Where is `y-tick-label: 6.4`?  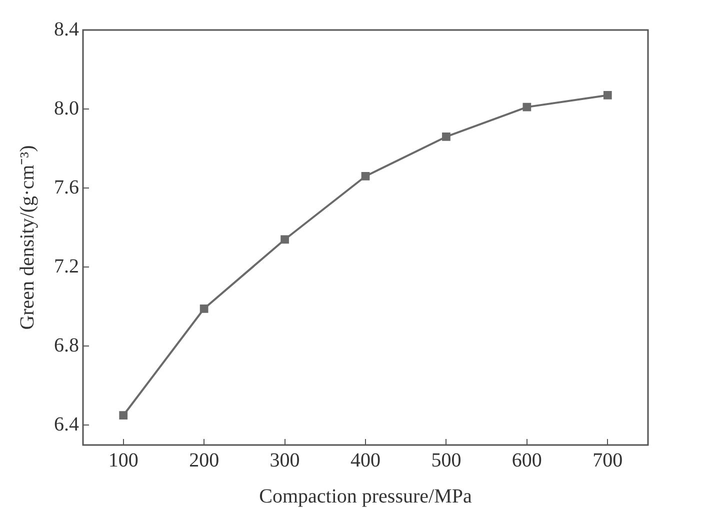
y-tick-label: 6.4 is located at coordinates (66, 424).